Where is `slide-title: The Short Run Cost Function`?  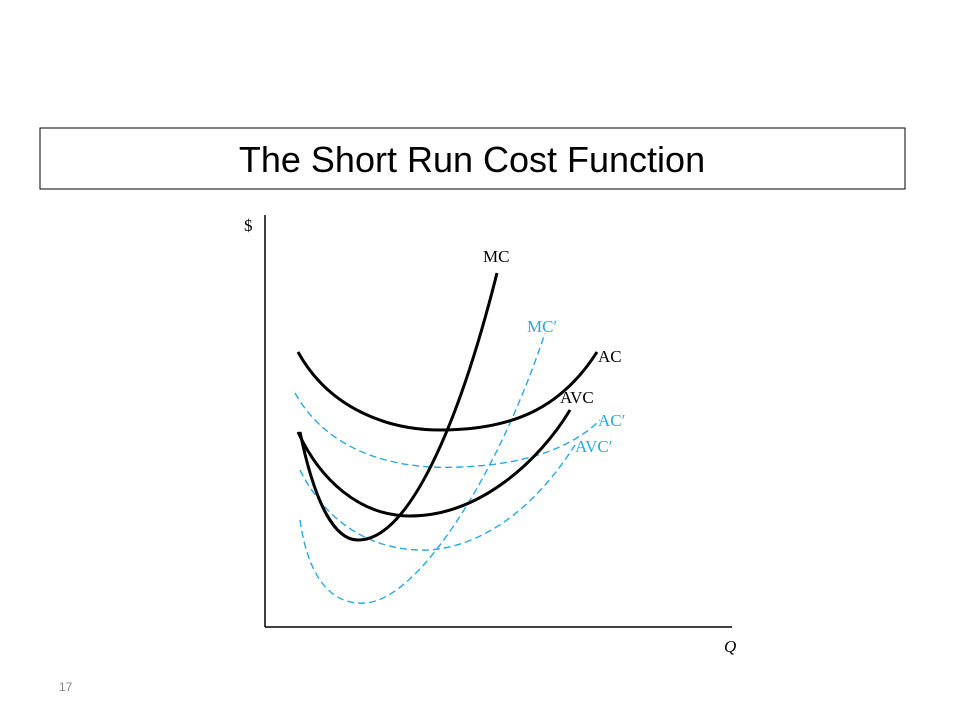 slide-title: The Short Run Cost Function is located at coordinates (472, 159).